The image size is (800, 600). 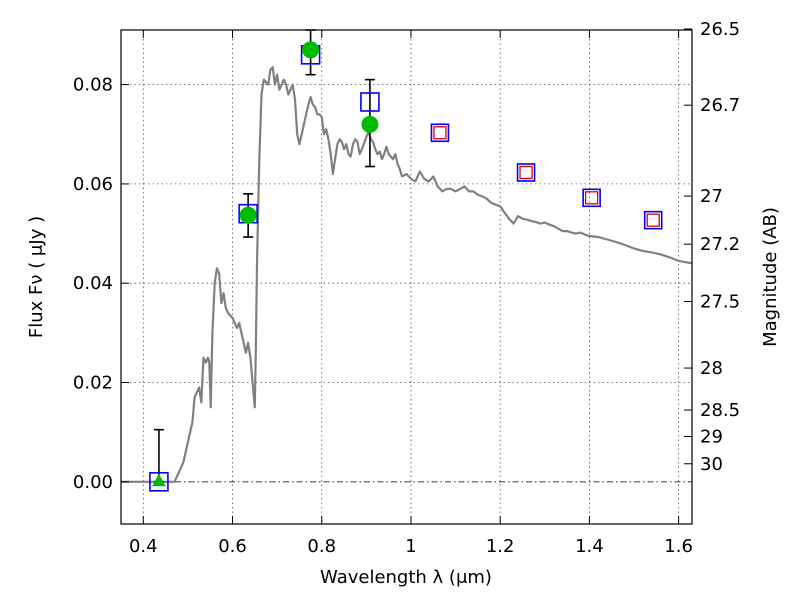 I want to click on right-axis-tick-label: 28, so click(x=711, y=368).